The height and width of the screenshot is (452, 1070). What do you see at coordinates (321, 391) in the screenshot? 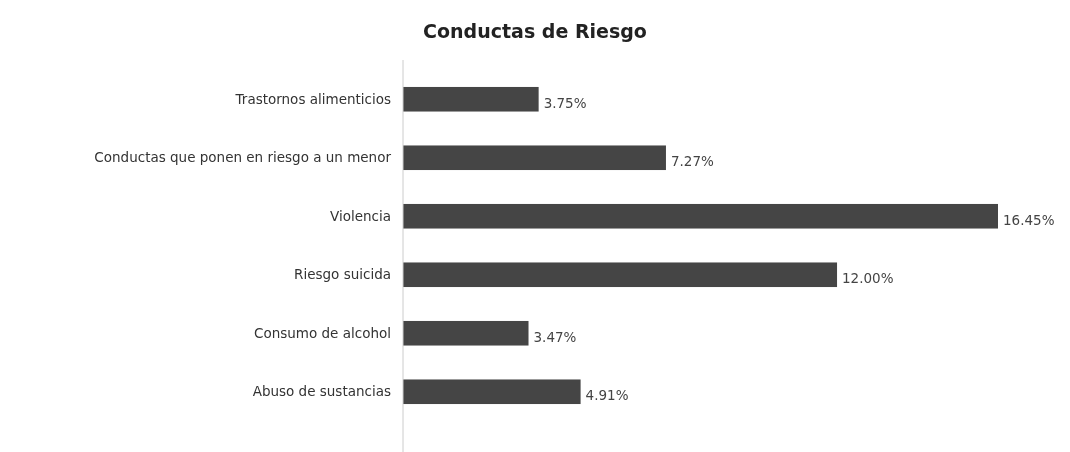
I see `y-tick-label: Abuso de sustancias` at bounding box center [321, 391].